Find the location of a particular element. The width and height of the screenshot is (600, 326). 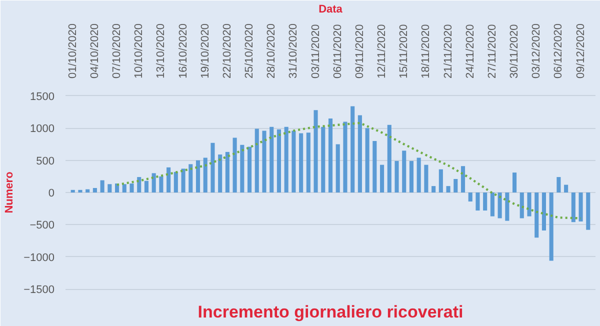

x-tick-label: 16/10/2020 is located at coordinates (183, 50).